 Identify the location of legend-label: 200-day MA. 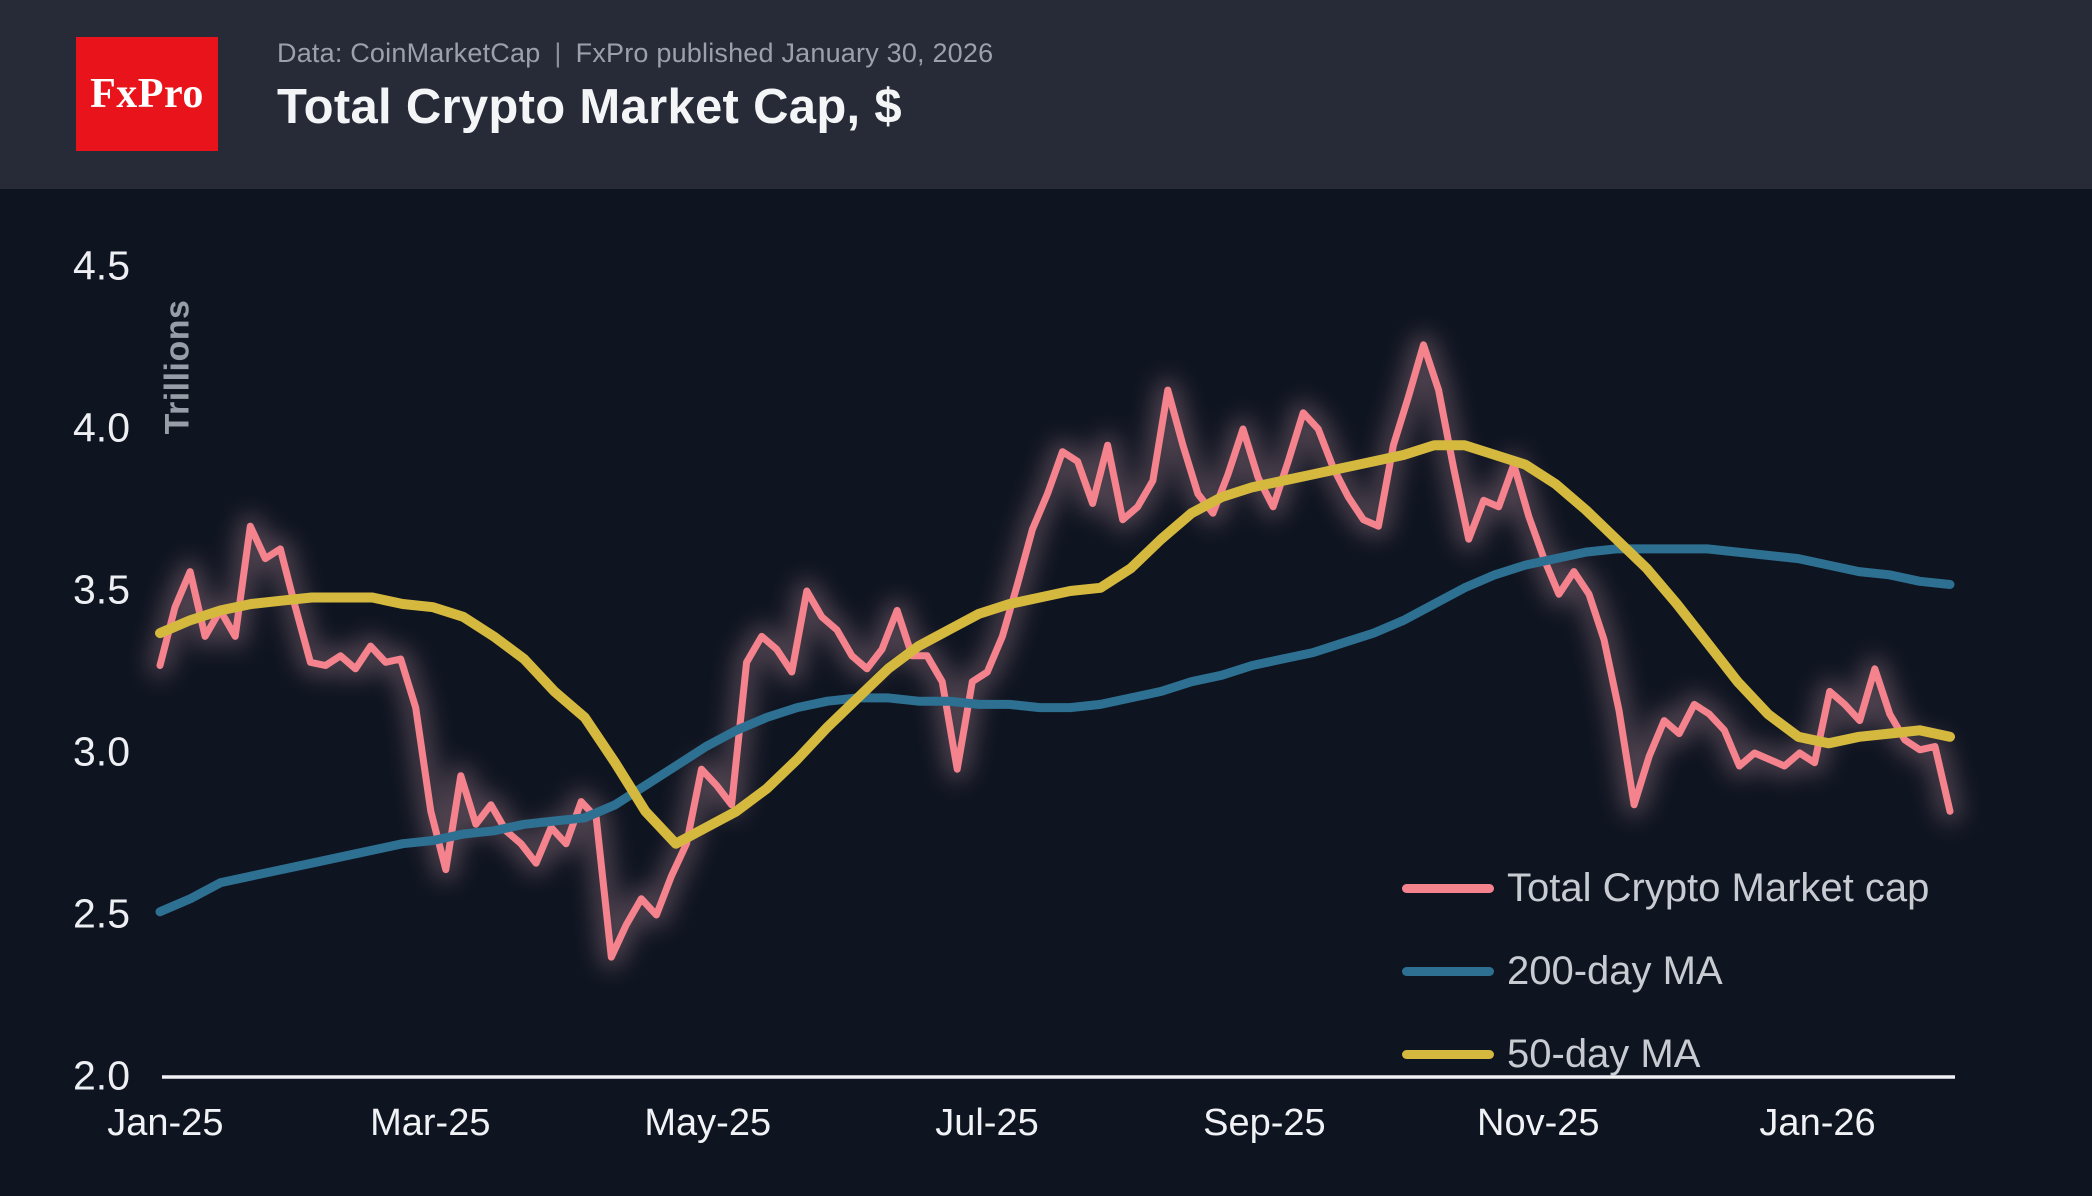
(1615, 970).